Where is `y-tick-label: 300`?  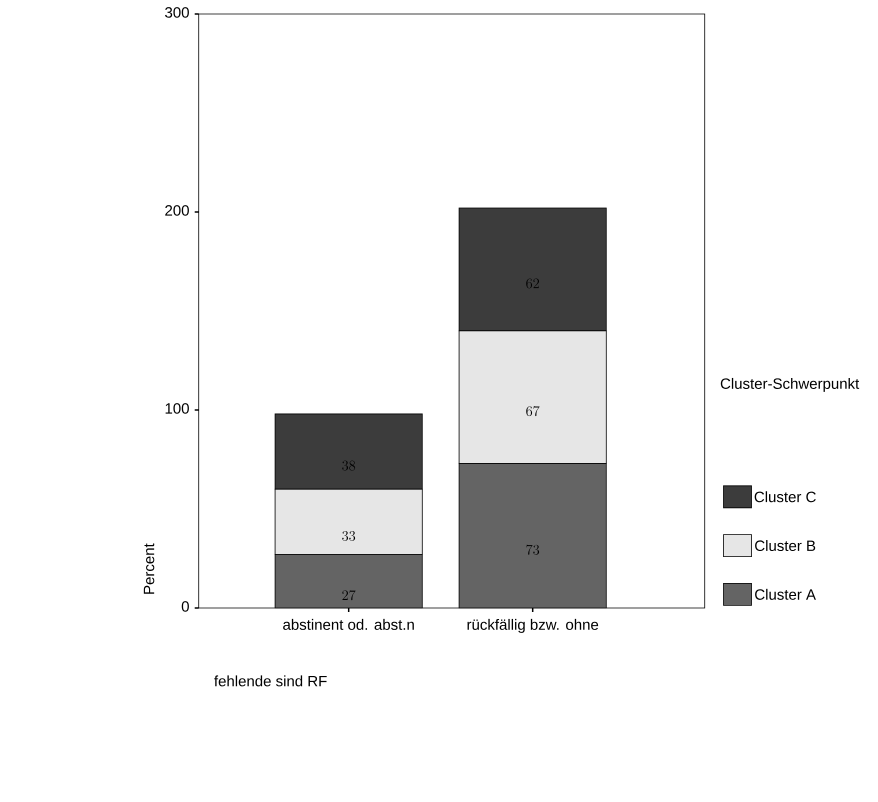 y-tick-label: 300 is located at coordinates (177, 12).